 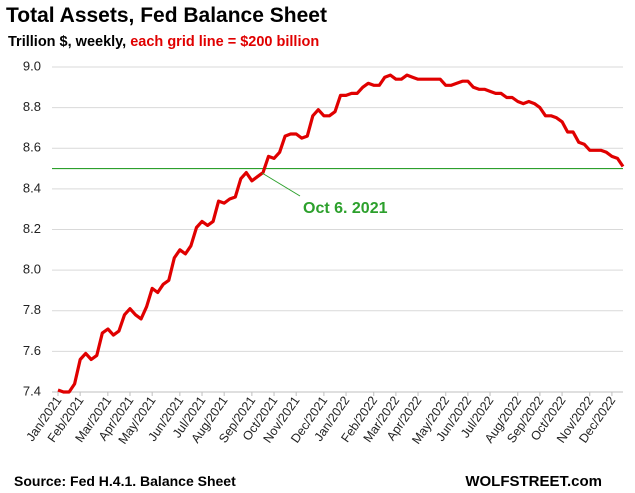 I want to click on source: Source: Fed H.4.1. Balance Sheet, so click(x=125, y=481).